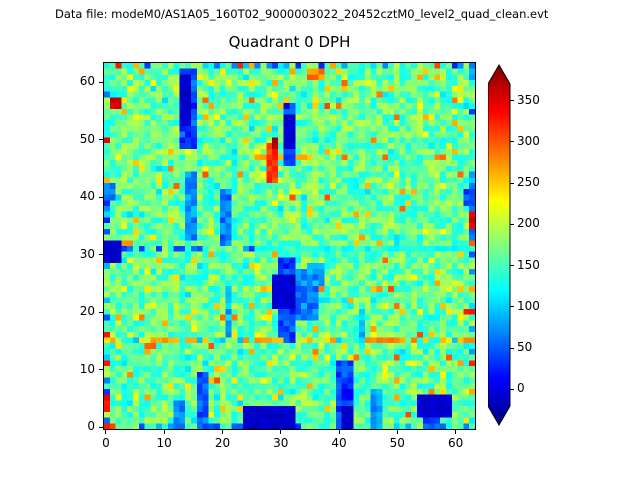 The width and height of the screenshot is (640, 480). Describe the element at coordinates (528, 182) in the screenshot. I see `colorbar-tick-label: 250` at that location.